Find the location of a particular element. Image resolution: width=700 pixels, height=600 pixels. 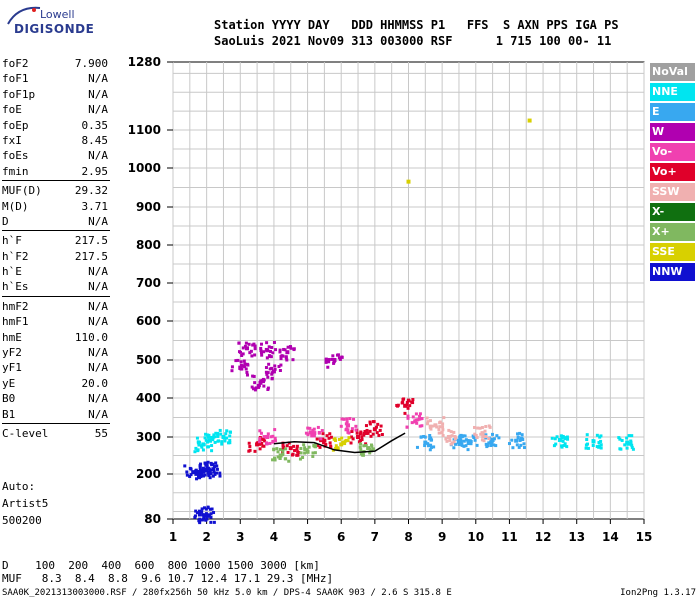

logo-text-digisonde: DIGISONDE is located at coordinates (54, 29).